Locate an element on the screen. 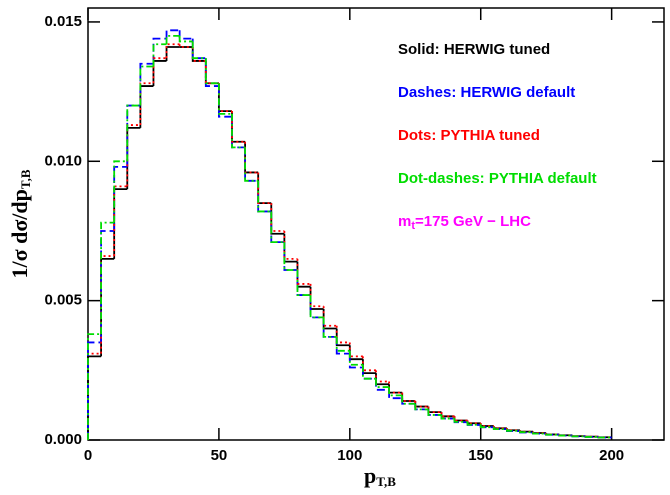  x-label-main: p is located at coordinates (370, 475).